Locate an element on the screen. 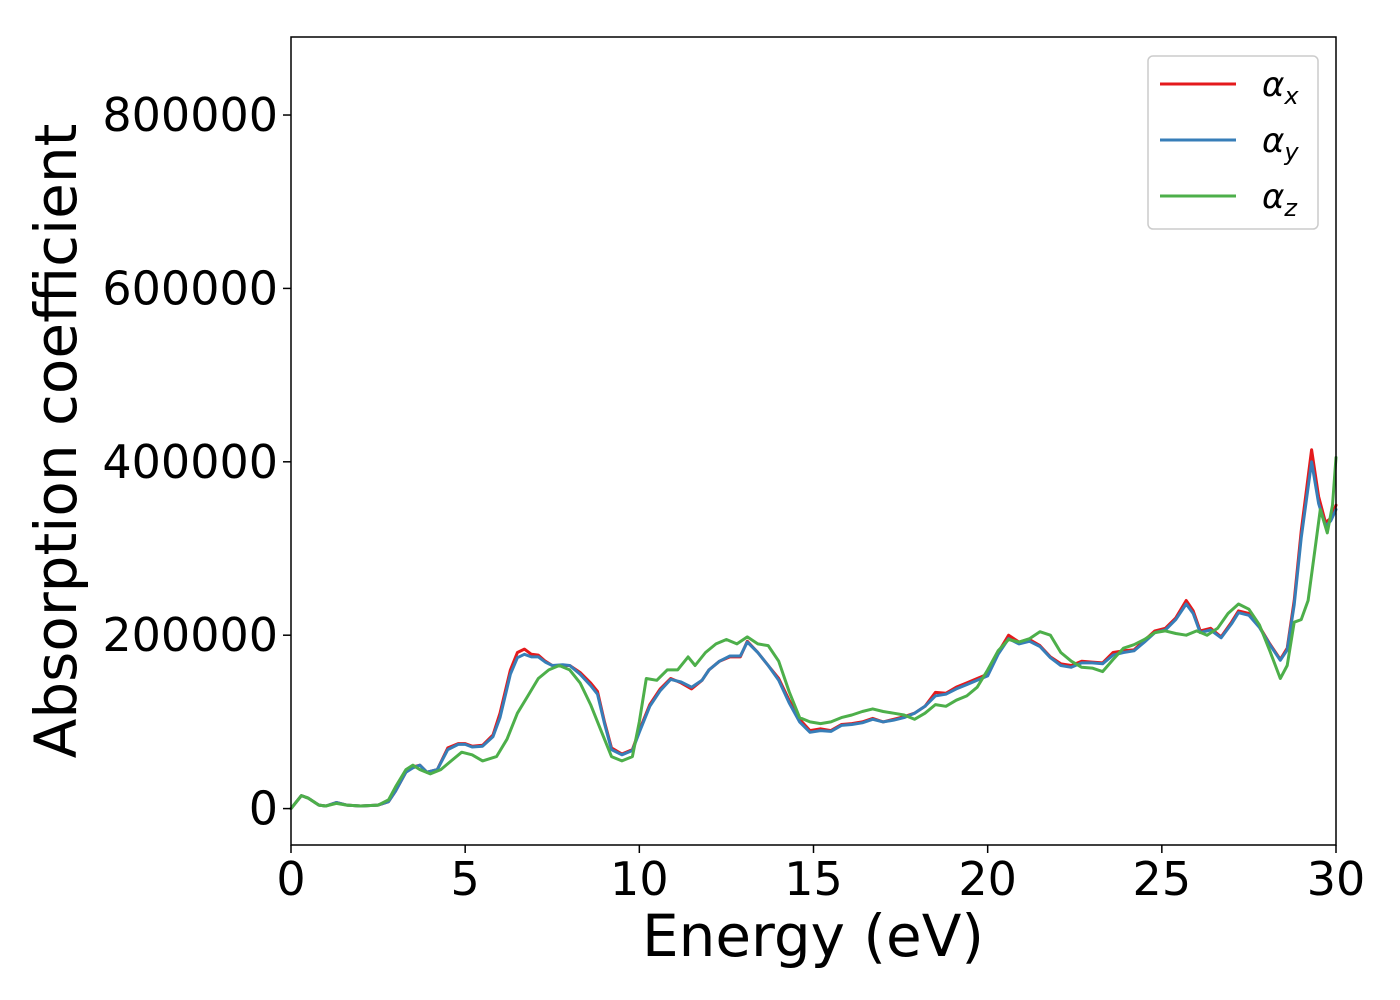  x-tick-label: 20 is located at coordinates (987, 879).